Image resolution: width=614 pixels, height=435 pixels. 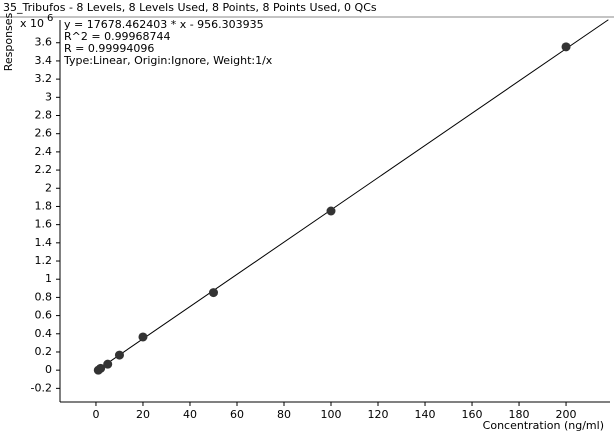 I want to click on x-tick-label: 80, so click(x=284, y=414).